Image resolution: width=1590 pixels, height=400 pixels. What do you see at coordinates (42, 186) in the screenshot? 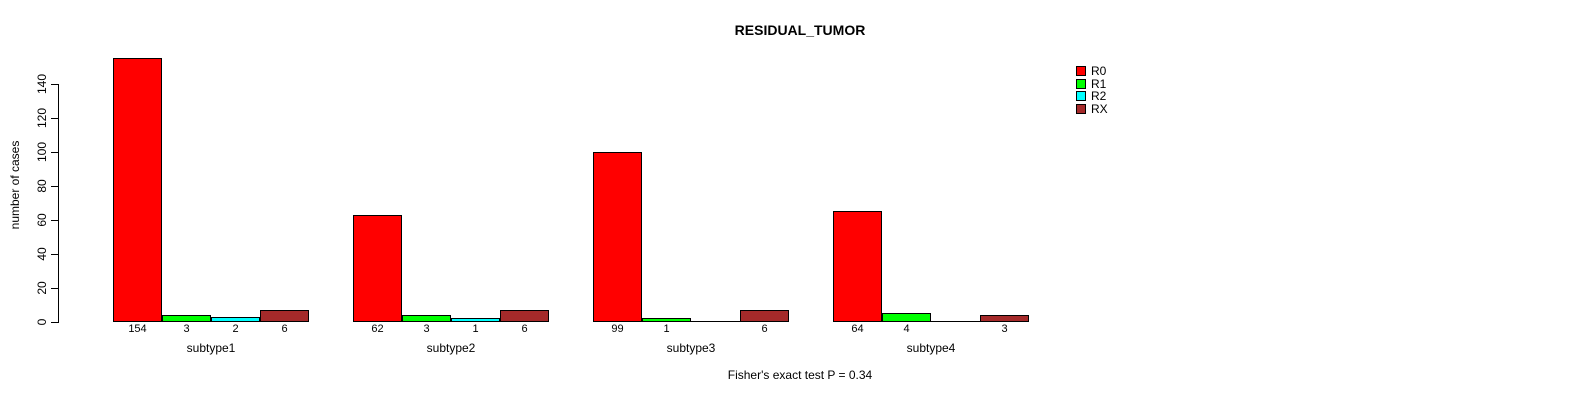
I see `y-axis-tick-label: 80` at bounding box center [42, 186].